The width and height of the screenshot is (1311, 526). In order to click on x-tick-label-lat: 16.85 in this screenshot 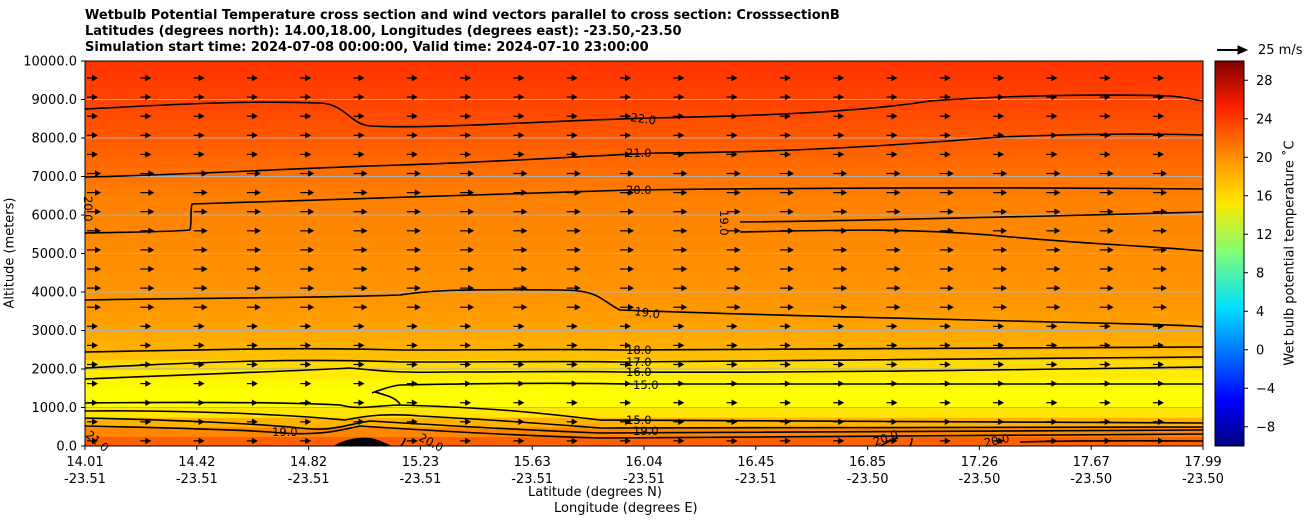, I will do `click(867, 462)`.